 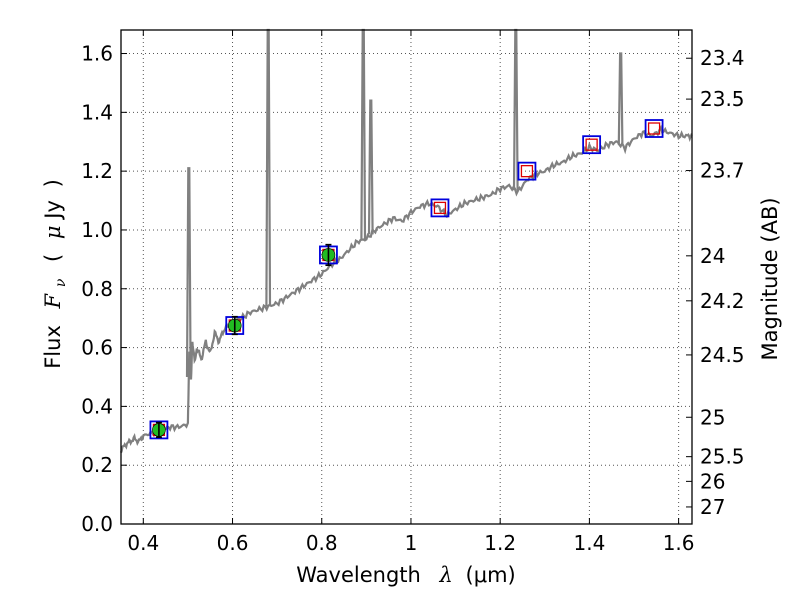 What do you see at coordinates (97, 230) in the screenshot?
I see `y-tick-label: 1.0` at bounding box center [97, 230].